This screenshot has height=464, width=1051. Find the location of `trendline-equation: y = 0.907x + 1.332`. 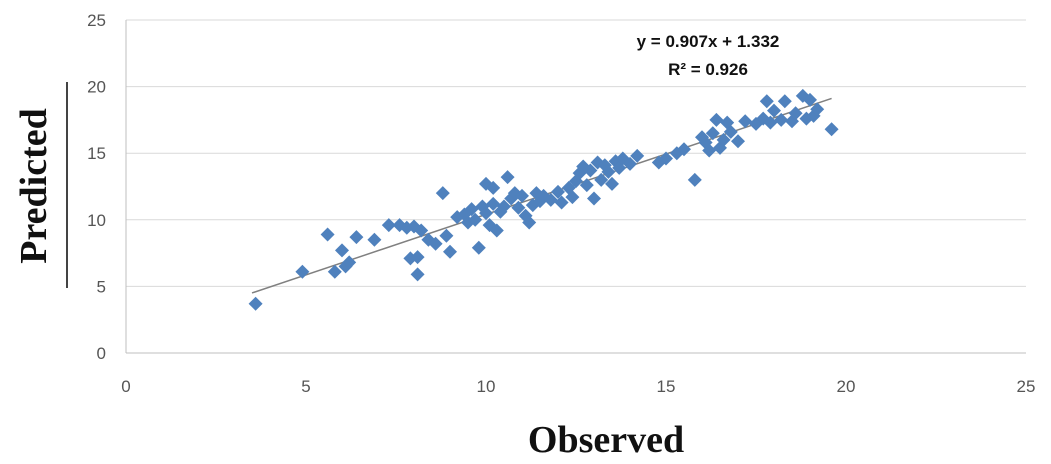

trendline-equation: y = 0.907x + 1.332 is located at coordinates (708, 41).